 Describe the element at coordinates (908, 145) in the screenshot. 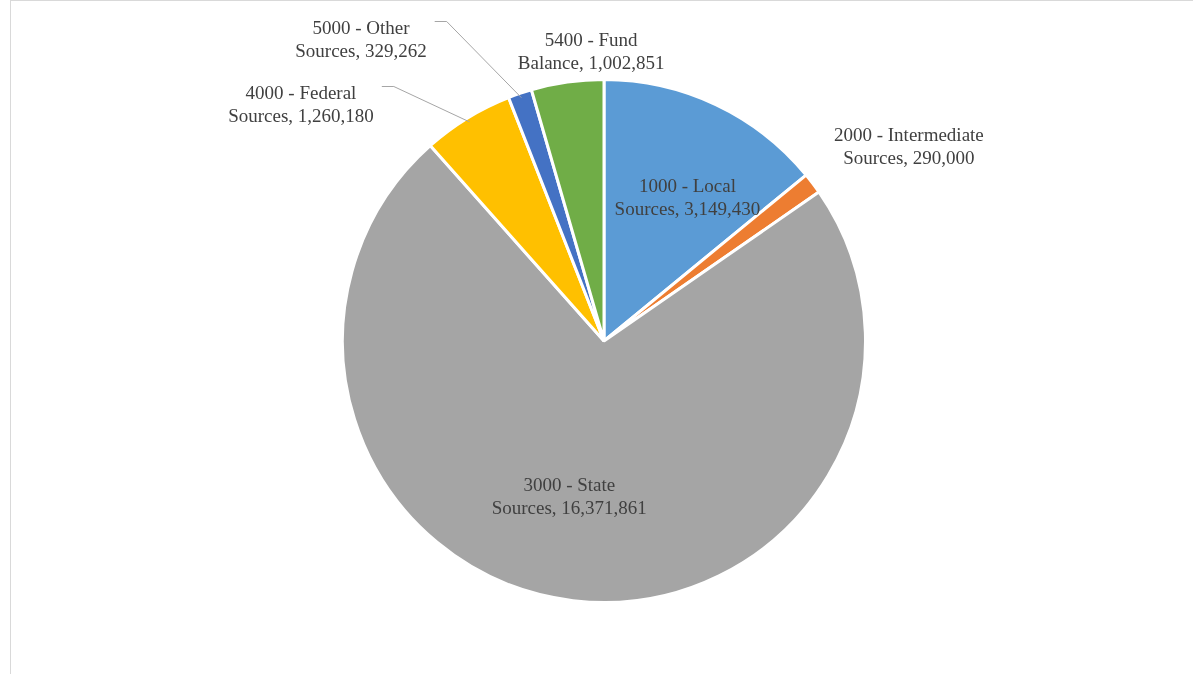

I see `slice-label: 2000 - Intermediate Sources, 290,000` at that location.